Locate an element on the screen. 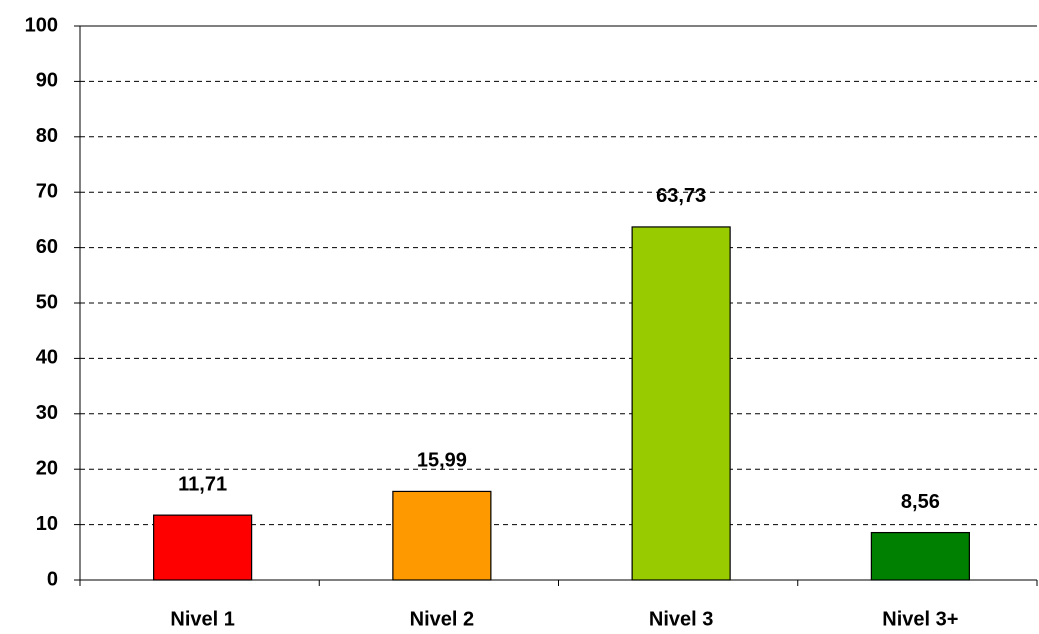  x-tick-label: Nivel 2 is located at coordinates (442, 619).